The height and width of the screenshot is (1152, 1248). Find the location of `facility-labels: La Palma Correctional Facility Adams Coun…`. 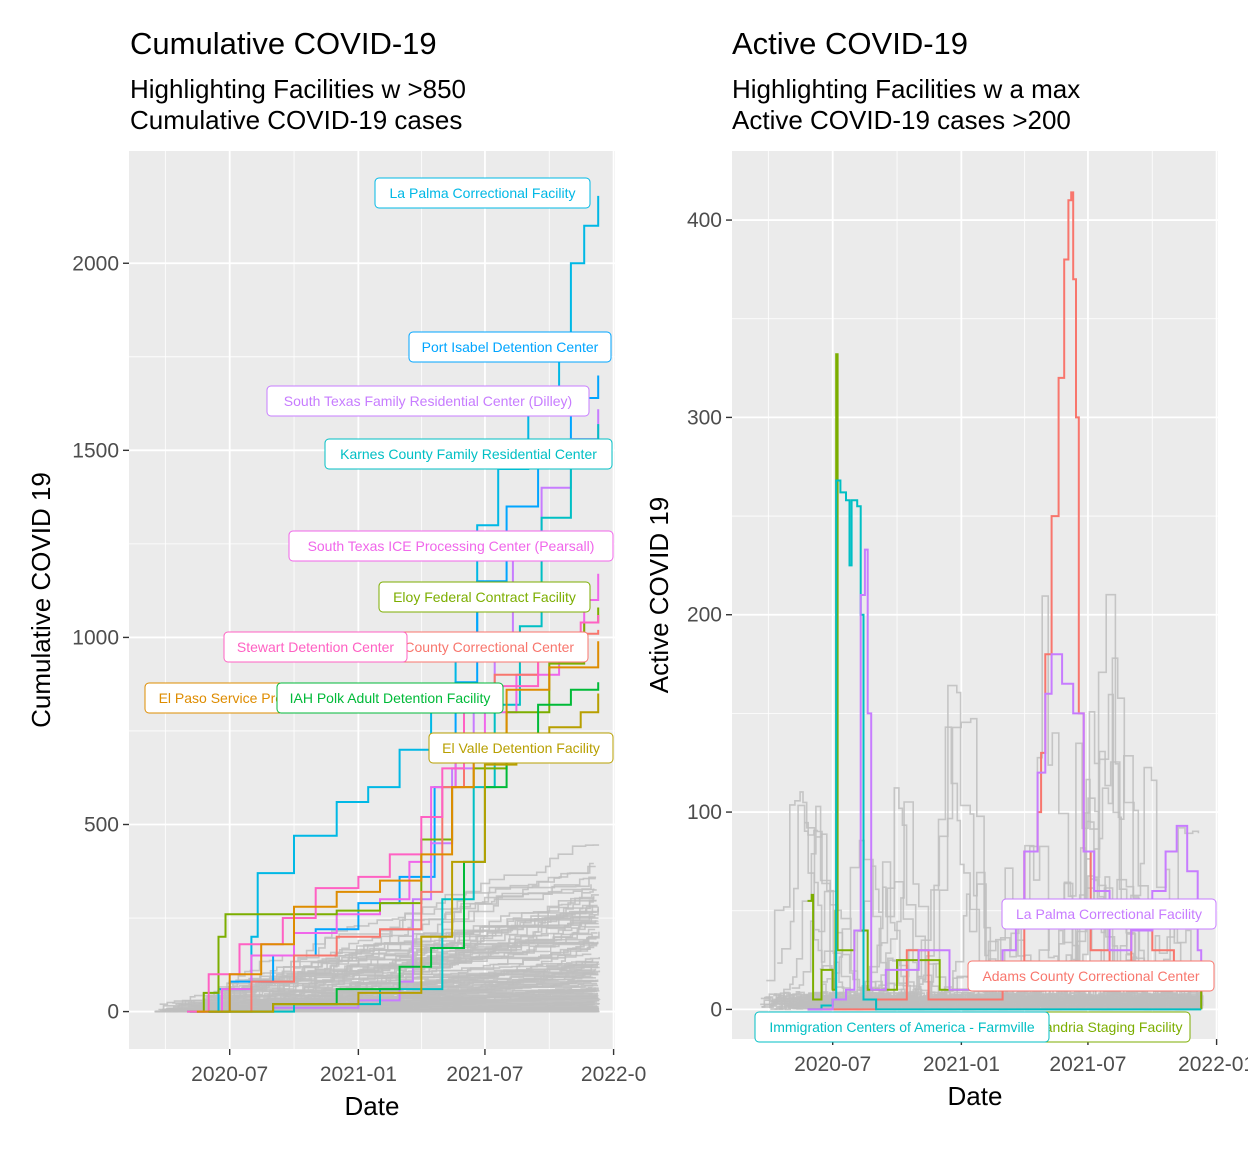

facility-labels: La Palma Correctional Facility Adams Coun… is located at coordinates (985, 970).